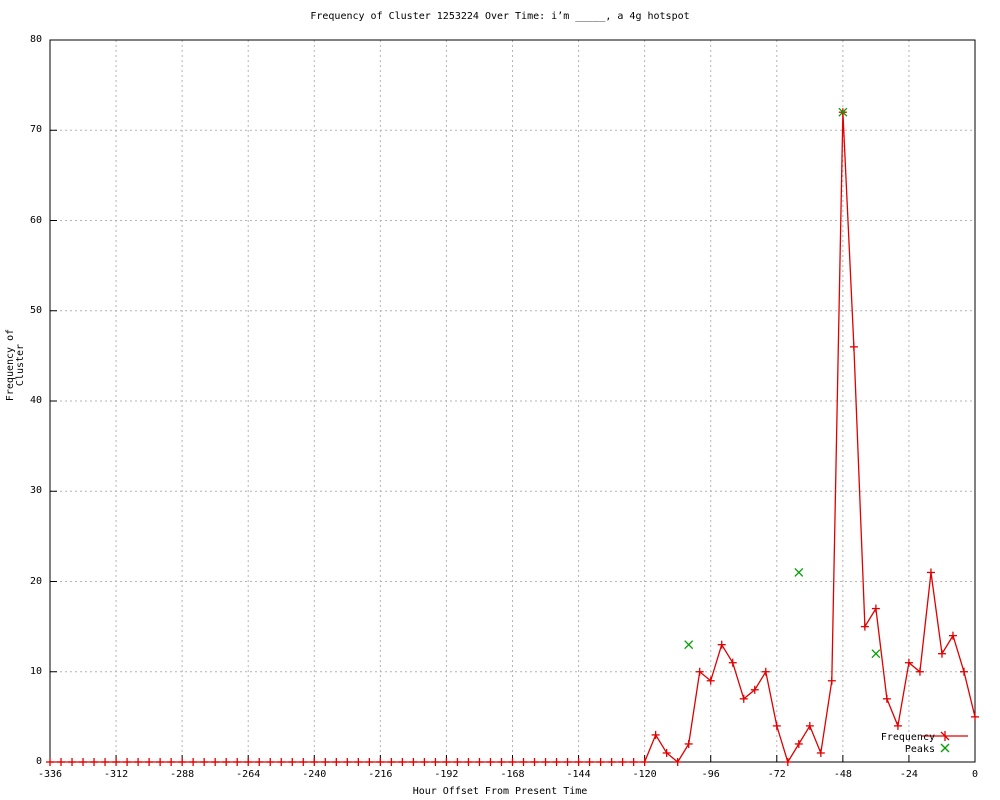  Describe the element at coordinates (908, 774) in the screenshot. I see `x-tick-label: -24` at that location.